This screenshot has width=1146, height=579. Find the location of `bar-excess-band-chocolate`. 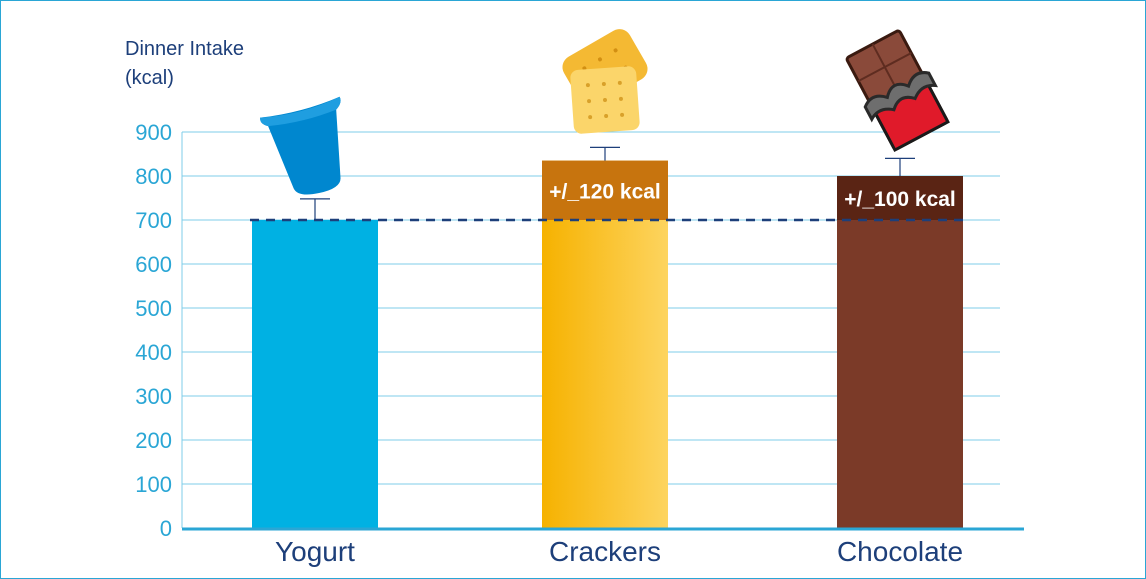

bar-excess-band-chocolate is located at coordinates (900, 198).